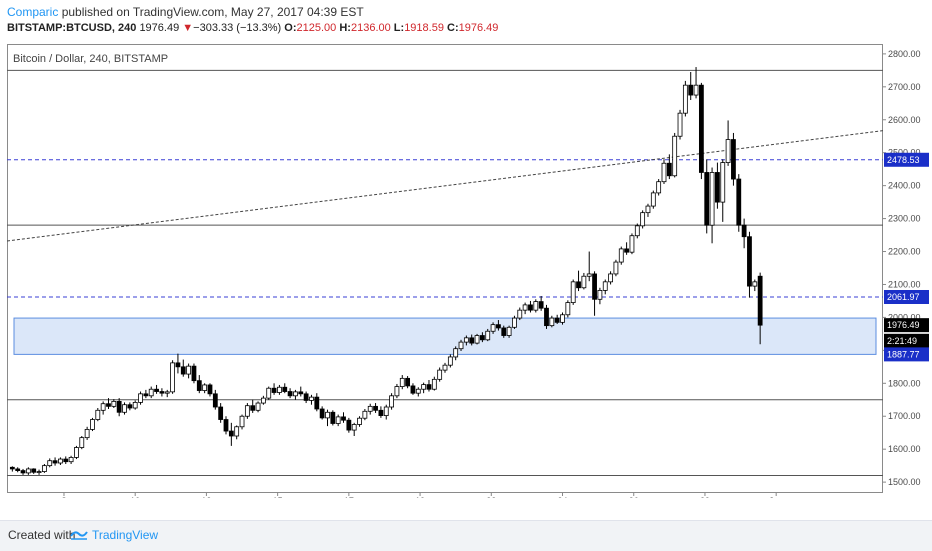 The image size is (932, 551). What do you see at coordinates (290, 28) in the screenshot?
I see `open-label: O:` at bounding box center [290, 28].